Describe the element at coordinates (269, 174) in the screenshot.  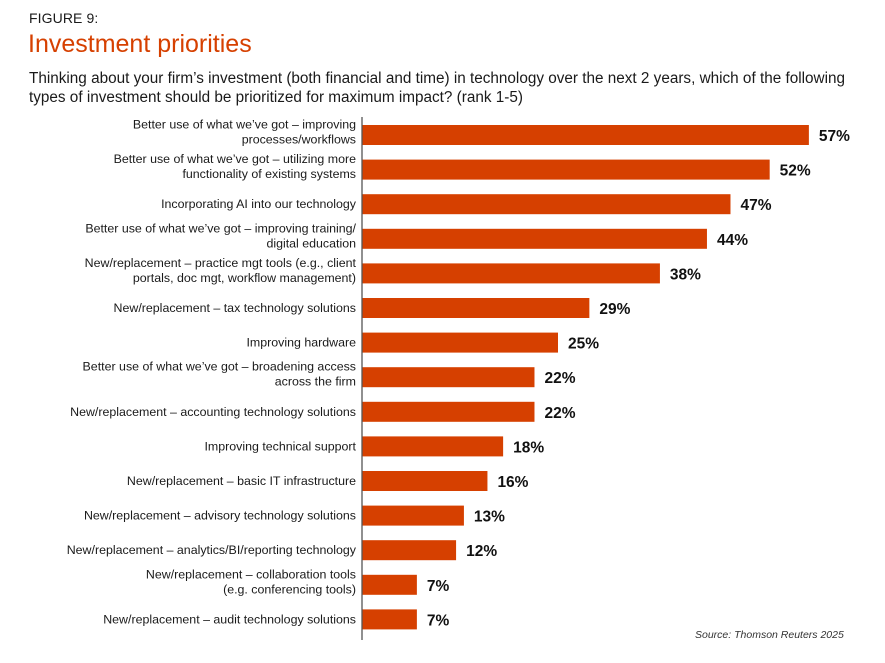
I see `category-label: functionality of existing systems` at that location.